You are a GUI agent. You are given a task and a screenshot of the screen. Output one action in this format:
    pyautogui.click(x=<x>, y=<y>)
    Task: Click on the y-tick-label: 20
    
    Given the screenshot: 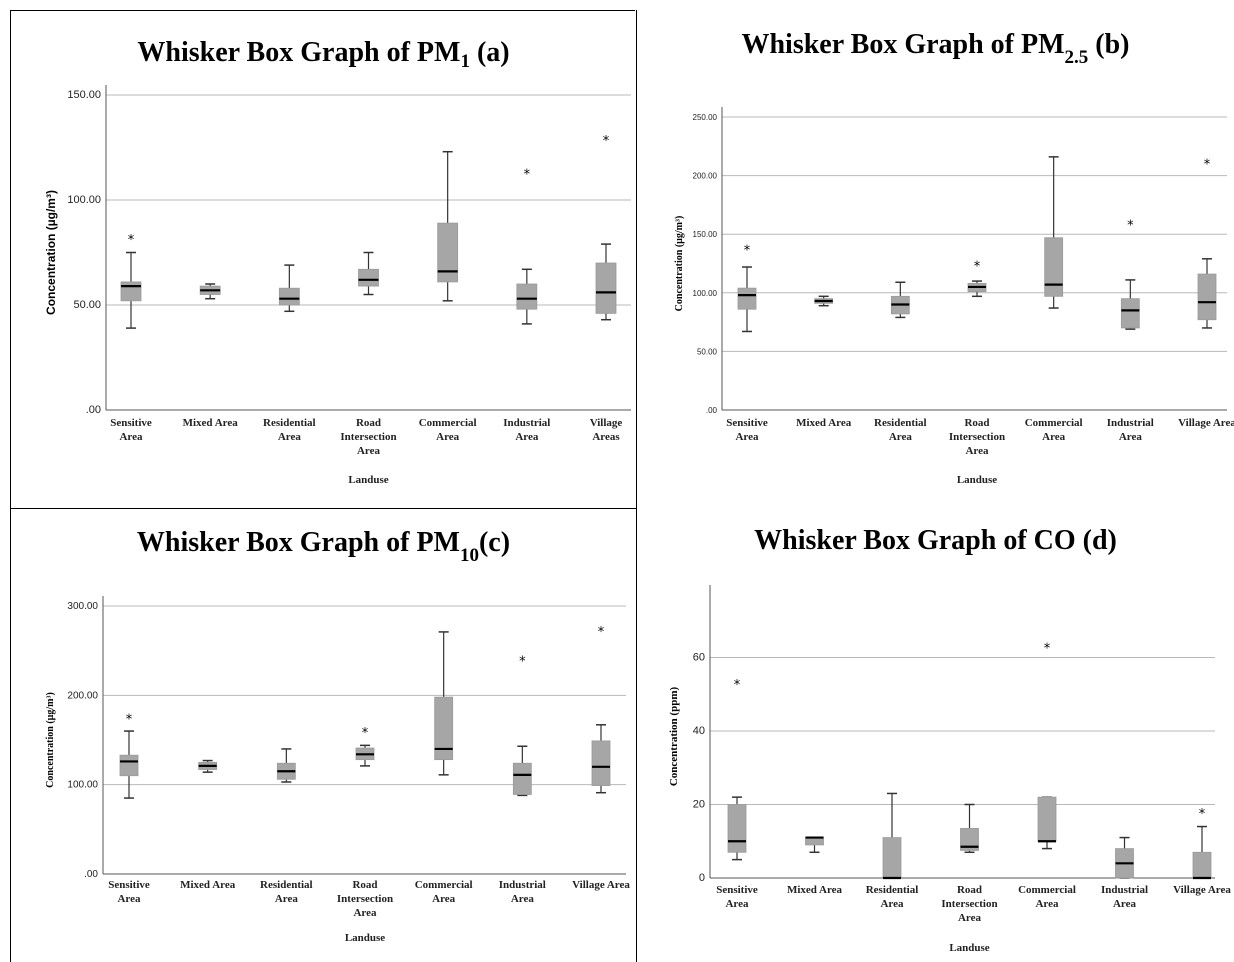 What is the action you would take?
    pyautogui.click(x=699, y=804)
    